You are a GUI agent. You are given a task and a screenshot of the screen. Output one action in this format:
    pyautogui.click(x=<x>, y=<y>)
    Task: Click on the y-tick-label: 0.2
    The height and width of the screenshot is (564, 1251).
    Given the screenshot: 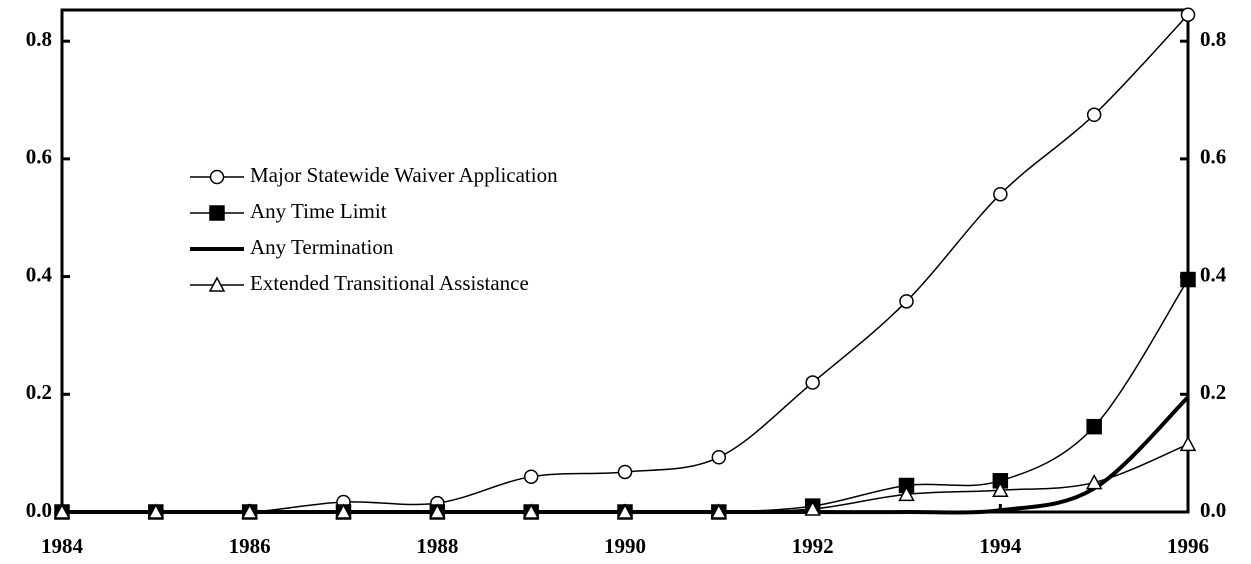 What is the action you would take?
    pyautogui.click(x=39, y=392)
    